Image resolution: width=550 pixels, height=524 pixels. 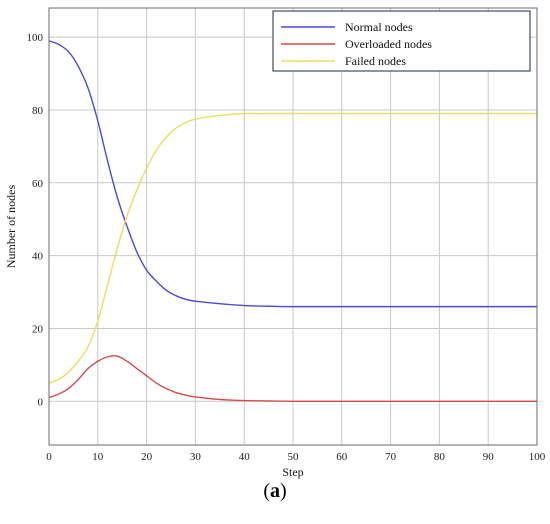 I want to click on y-tick-label: 20, so click(x=38, y=329).